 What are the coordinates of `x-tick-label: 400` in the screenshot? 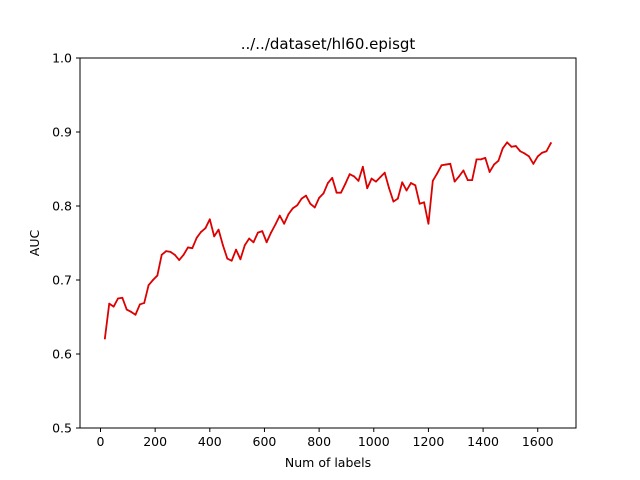 It's located at (210, 441).